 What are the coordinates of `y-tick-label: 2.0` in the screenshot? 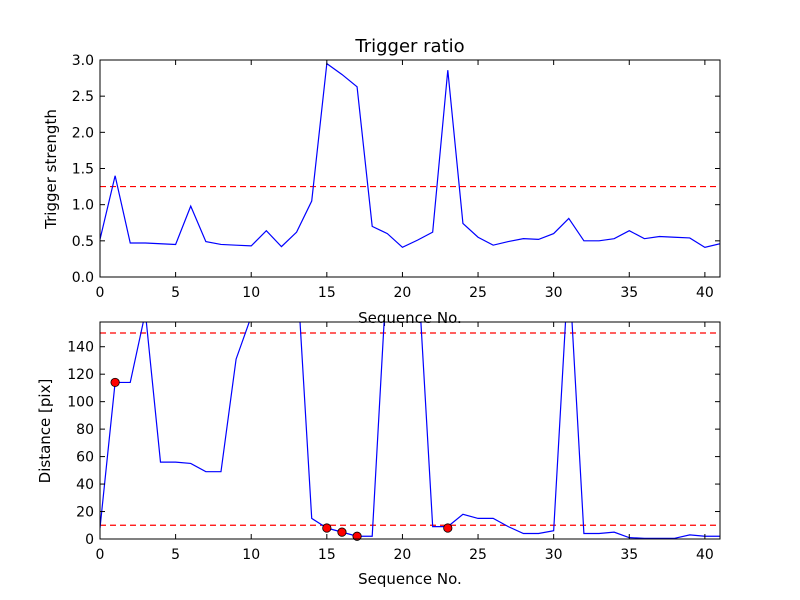 It's located at (83, 133).